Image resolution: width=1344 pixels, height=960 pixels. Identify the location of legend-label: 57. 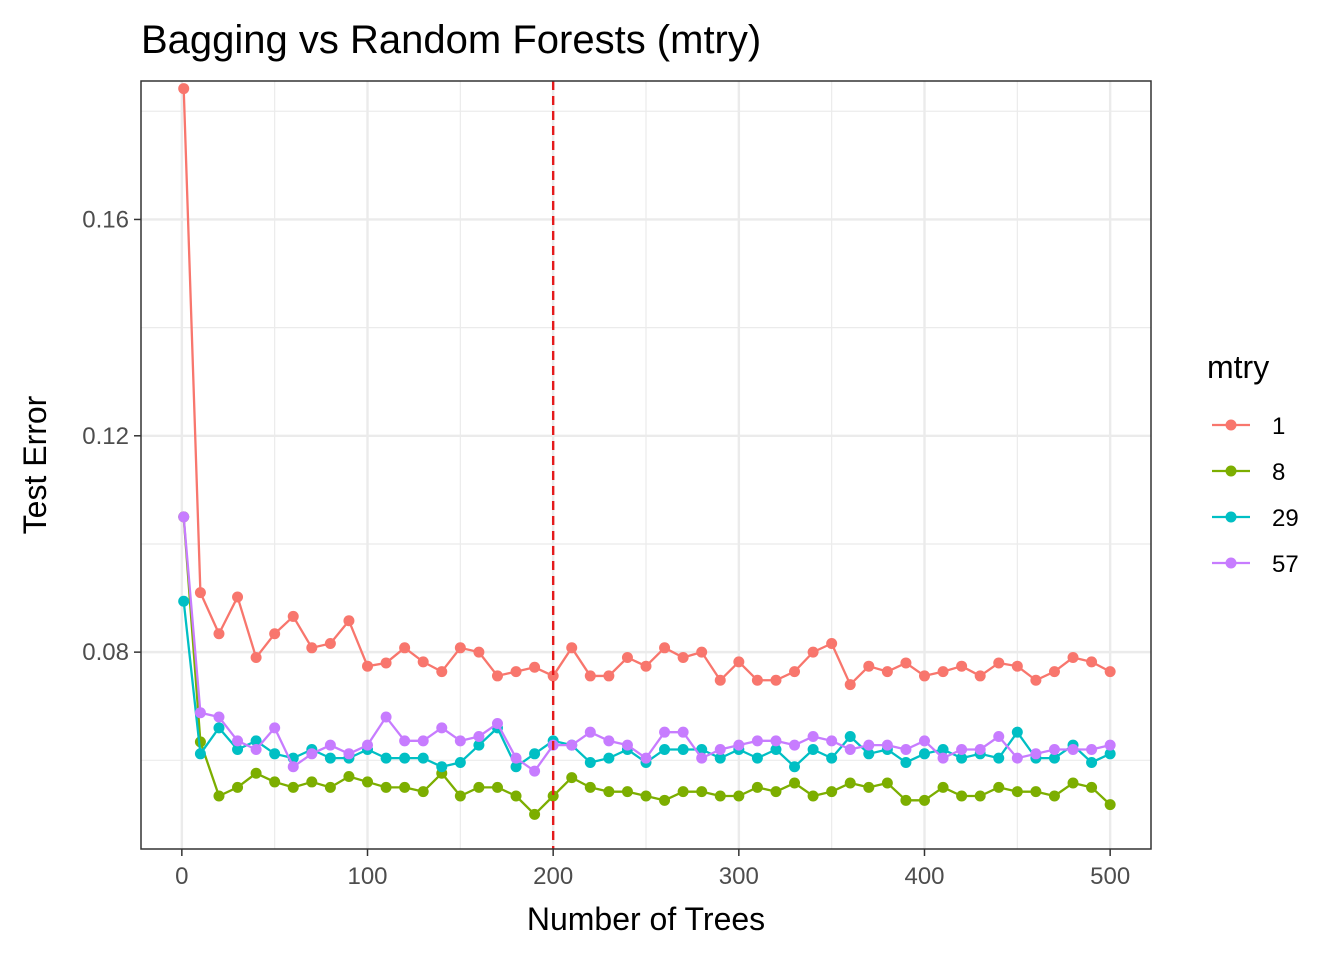
(1285, 564).